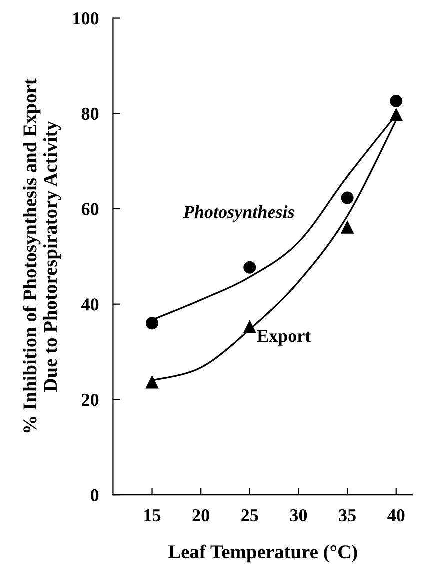  I want to click on y-tick-label: 100, so click(86, 18).